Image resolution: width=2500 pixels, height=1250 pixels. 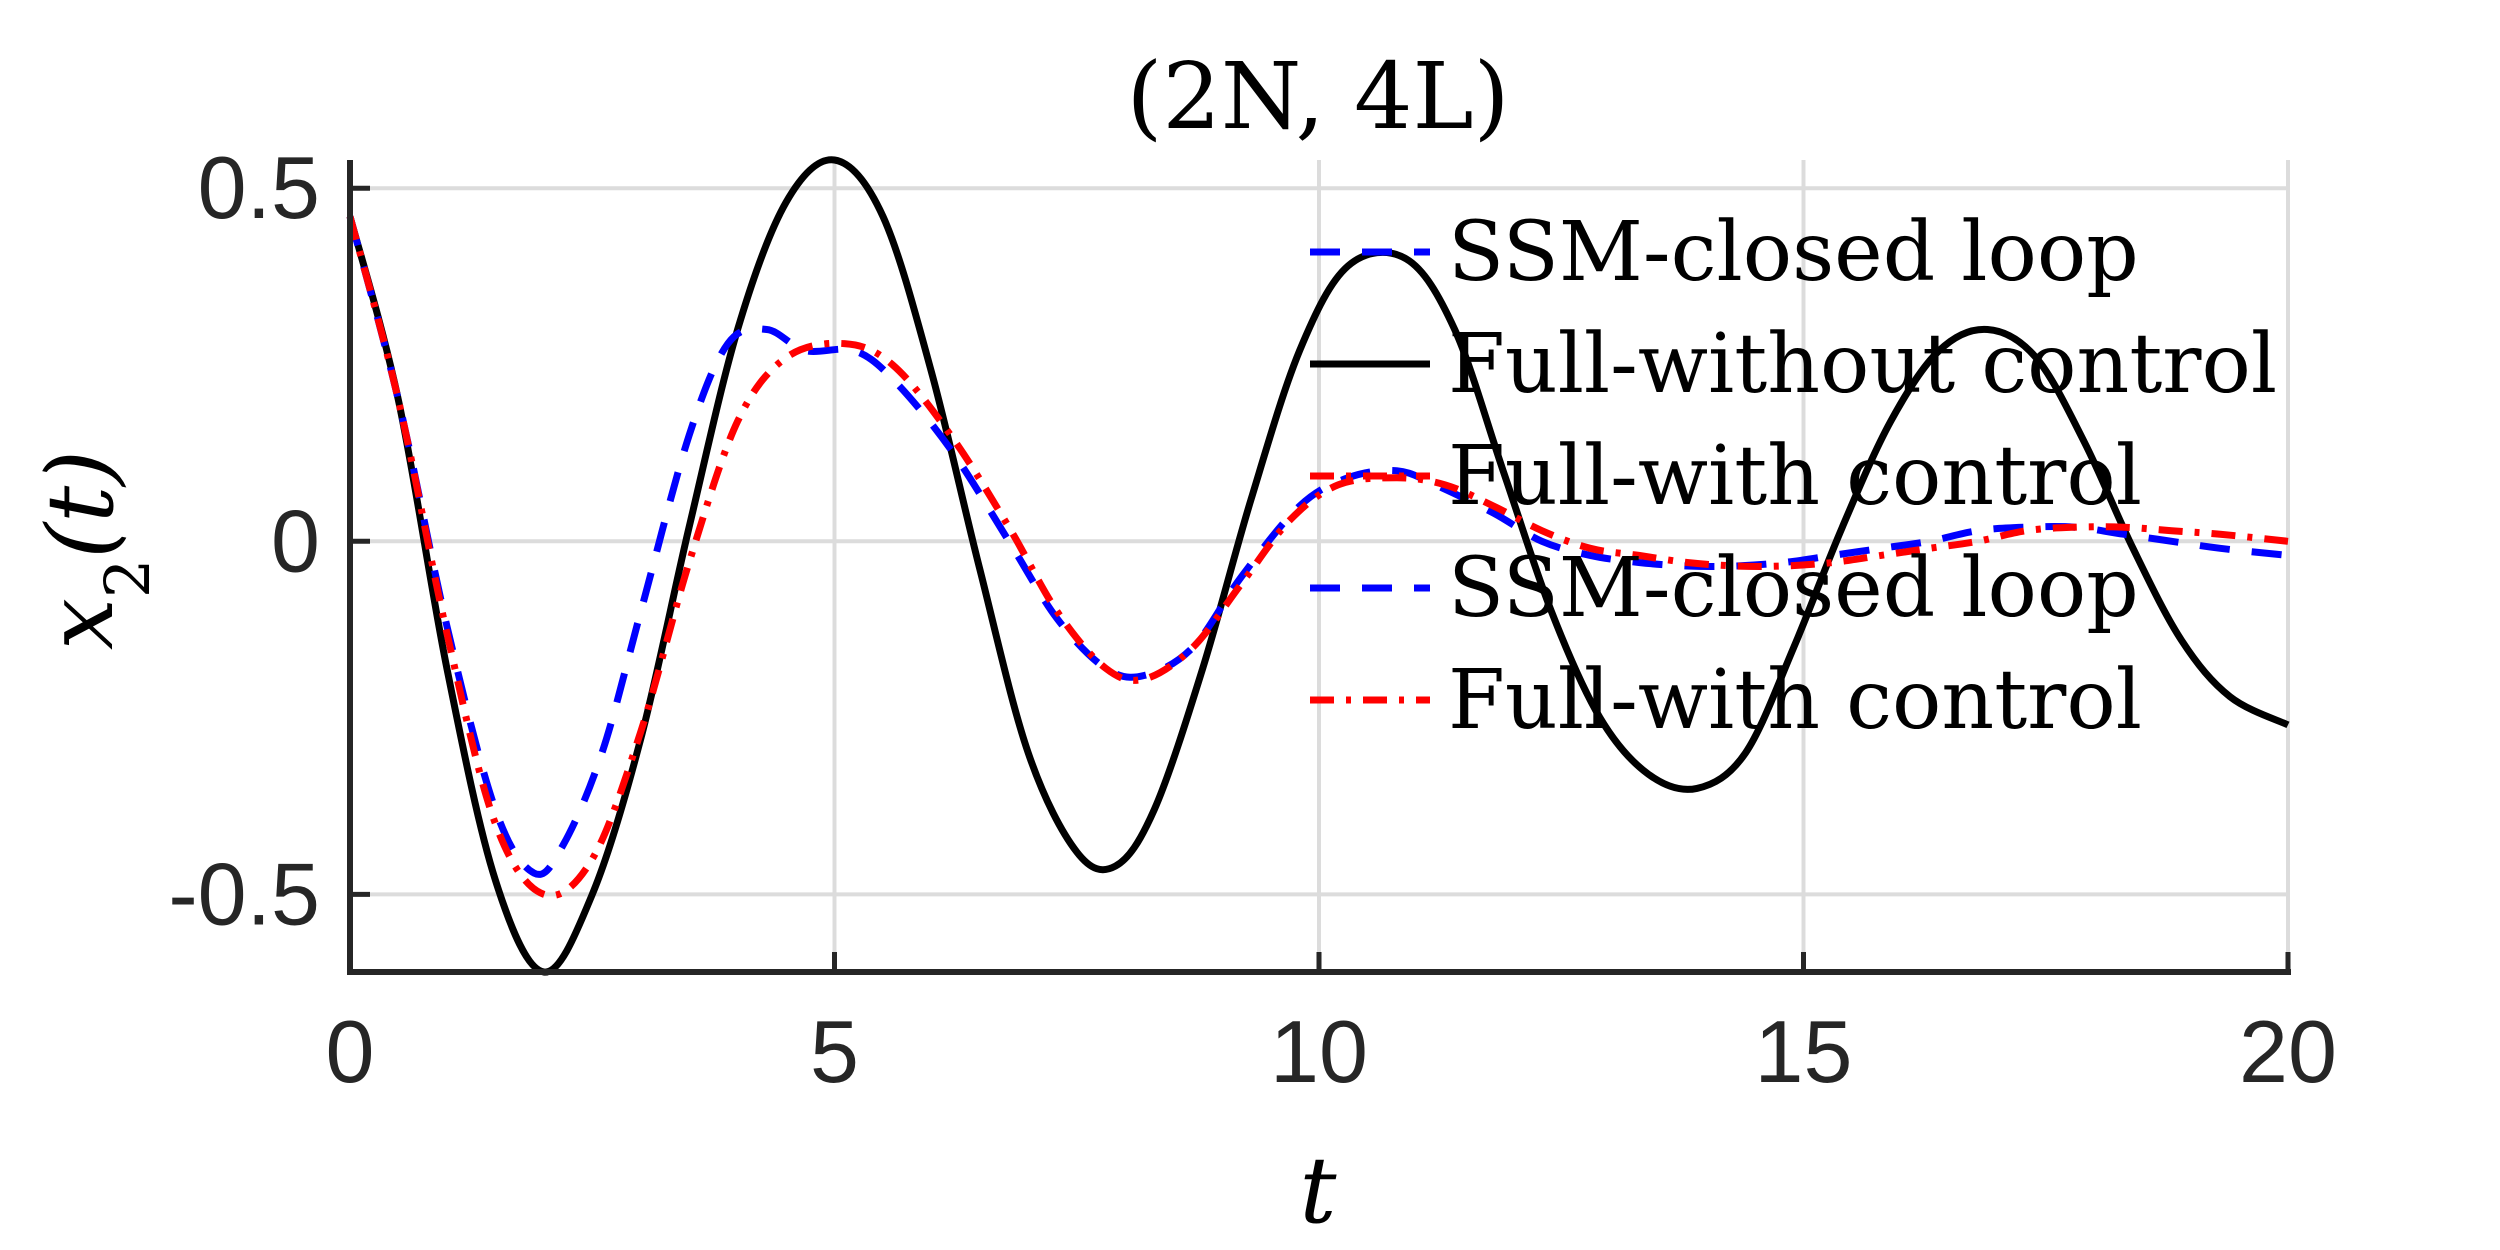 I want to click on legend-label-2: Full-with control, so click(x=1795, y=476).